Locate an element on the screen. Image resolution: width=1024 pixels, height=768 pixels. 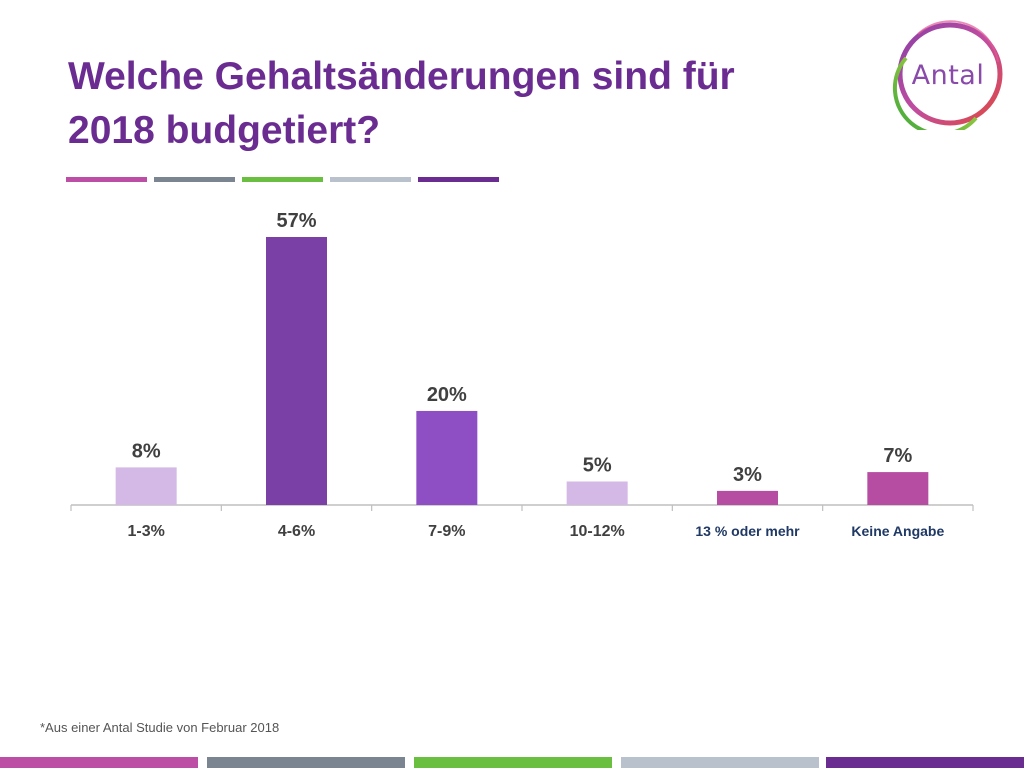
footer-stripe-gray is located at coordinates (306, 762).